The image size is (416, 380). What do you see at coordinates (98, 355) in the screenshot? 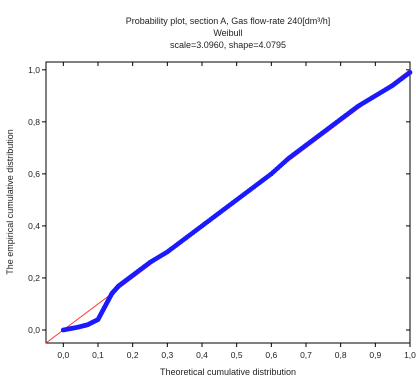
I see `x-tick-label: 0,1` at bounding box center [98, 355].